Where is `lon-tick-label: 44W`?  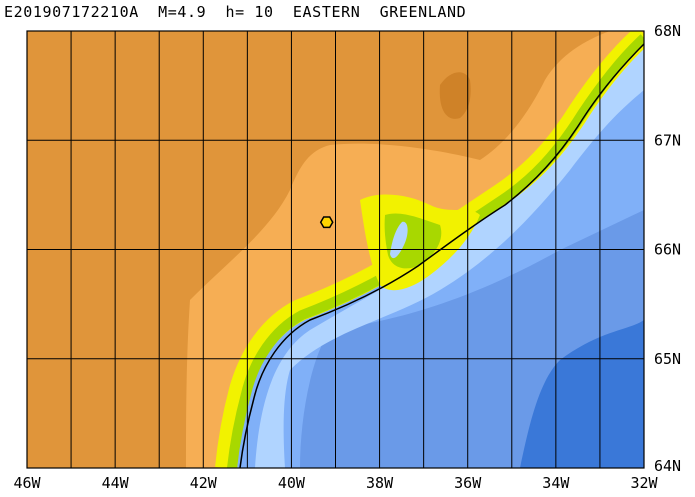 lon-tick-label: 44W is located at coordinates (116, 483).